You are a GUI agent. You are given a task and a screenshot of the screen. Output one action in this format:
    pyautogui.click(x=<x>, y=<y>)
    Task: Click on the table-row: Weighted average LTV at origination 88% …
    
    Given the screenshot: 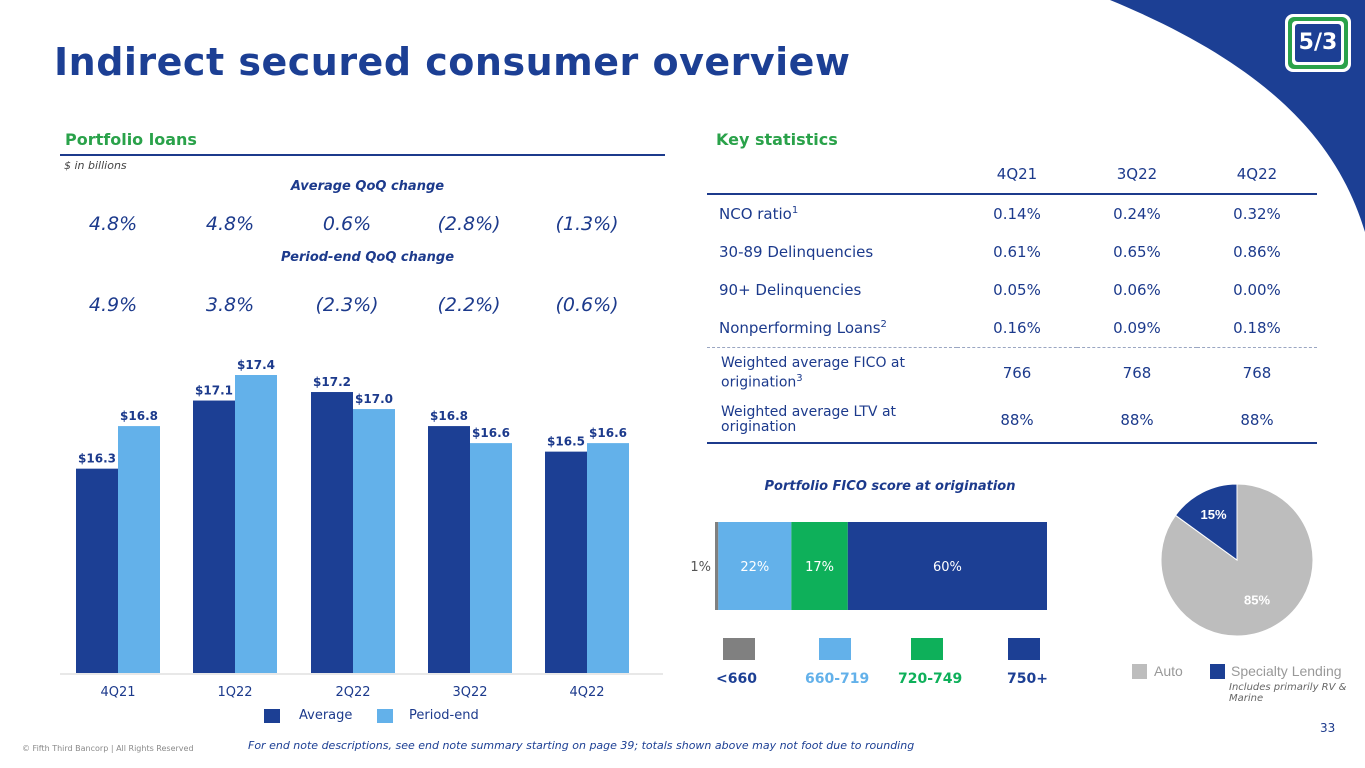 What is the action you would take?
    pyautogui.click(x=1012, y=421)
    